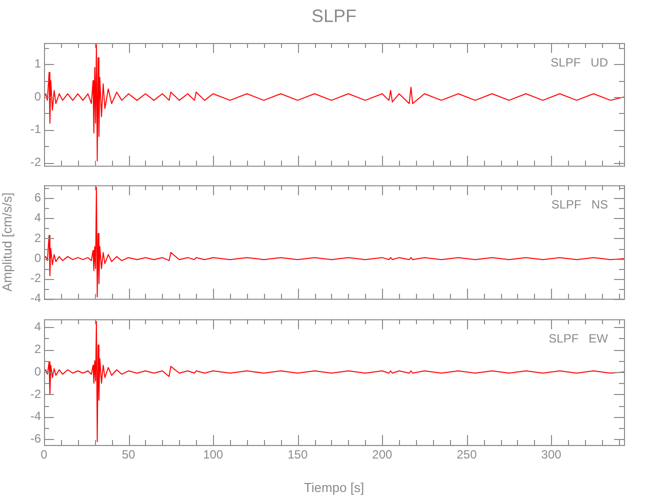 The width and height of the screenshot is (650, 500). What do you see at coordinates (36, 439) in the screenshot?
I see `y-tick-label: -6` at bounding box center [36, 439].